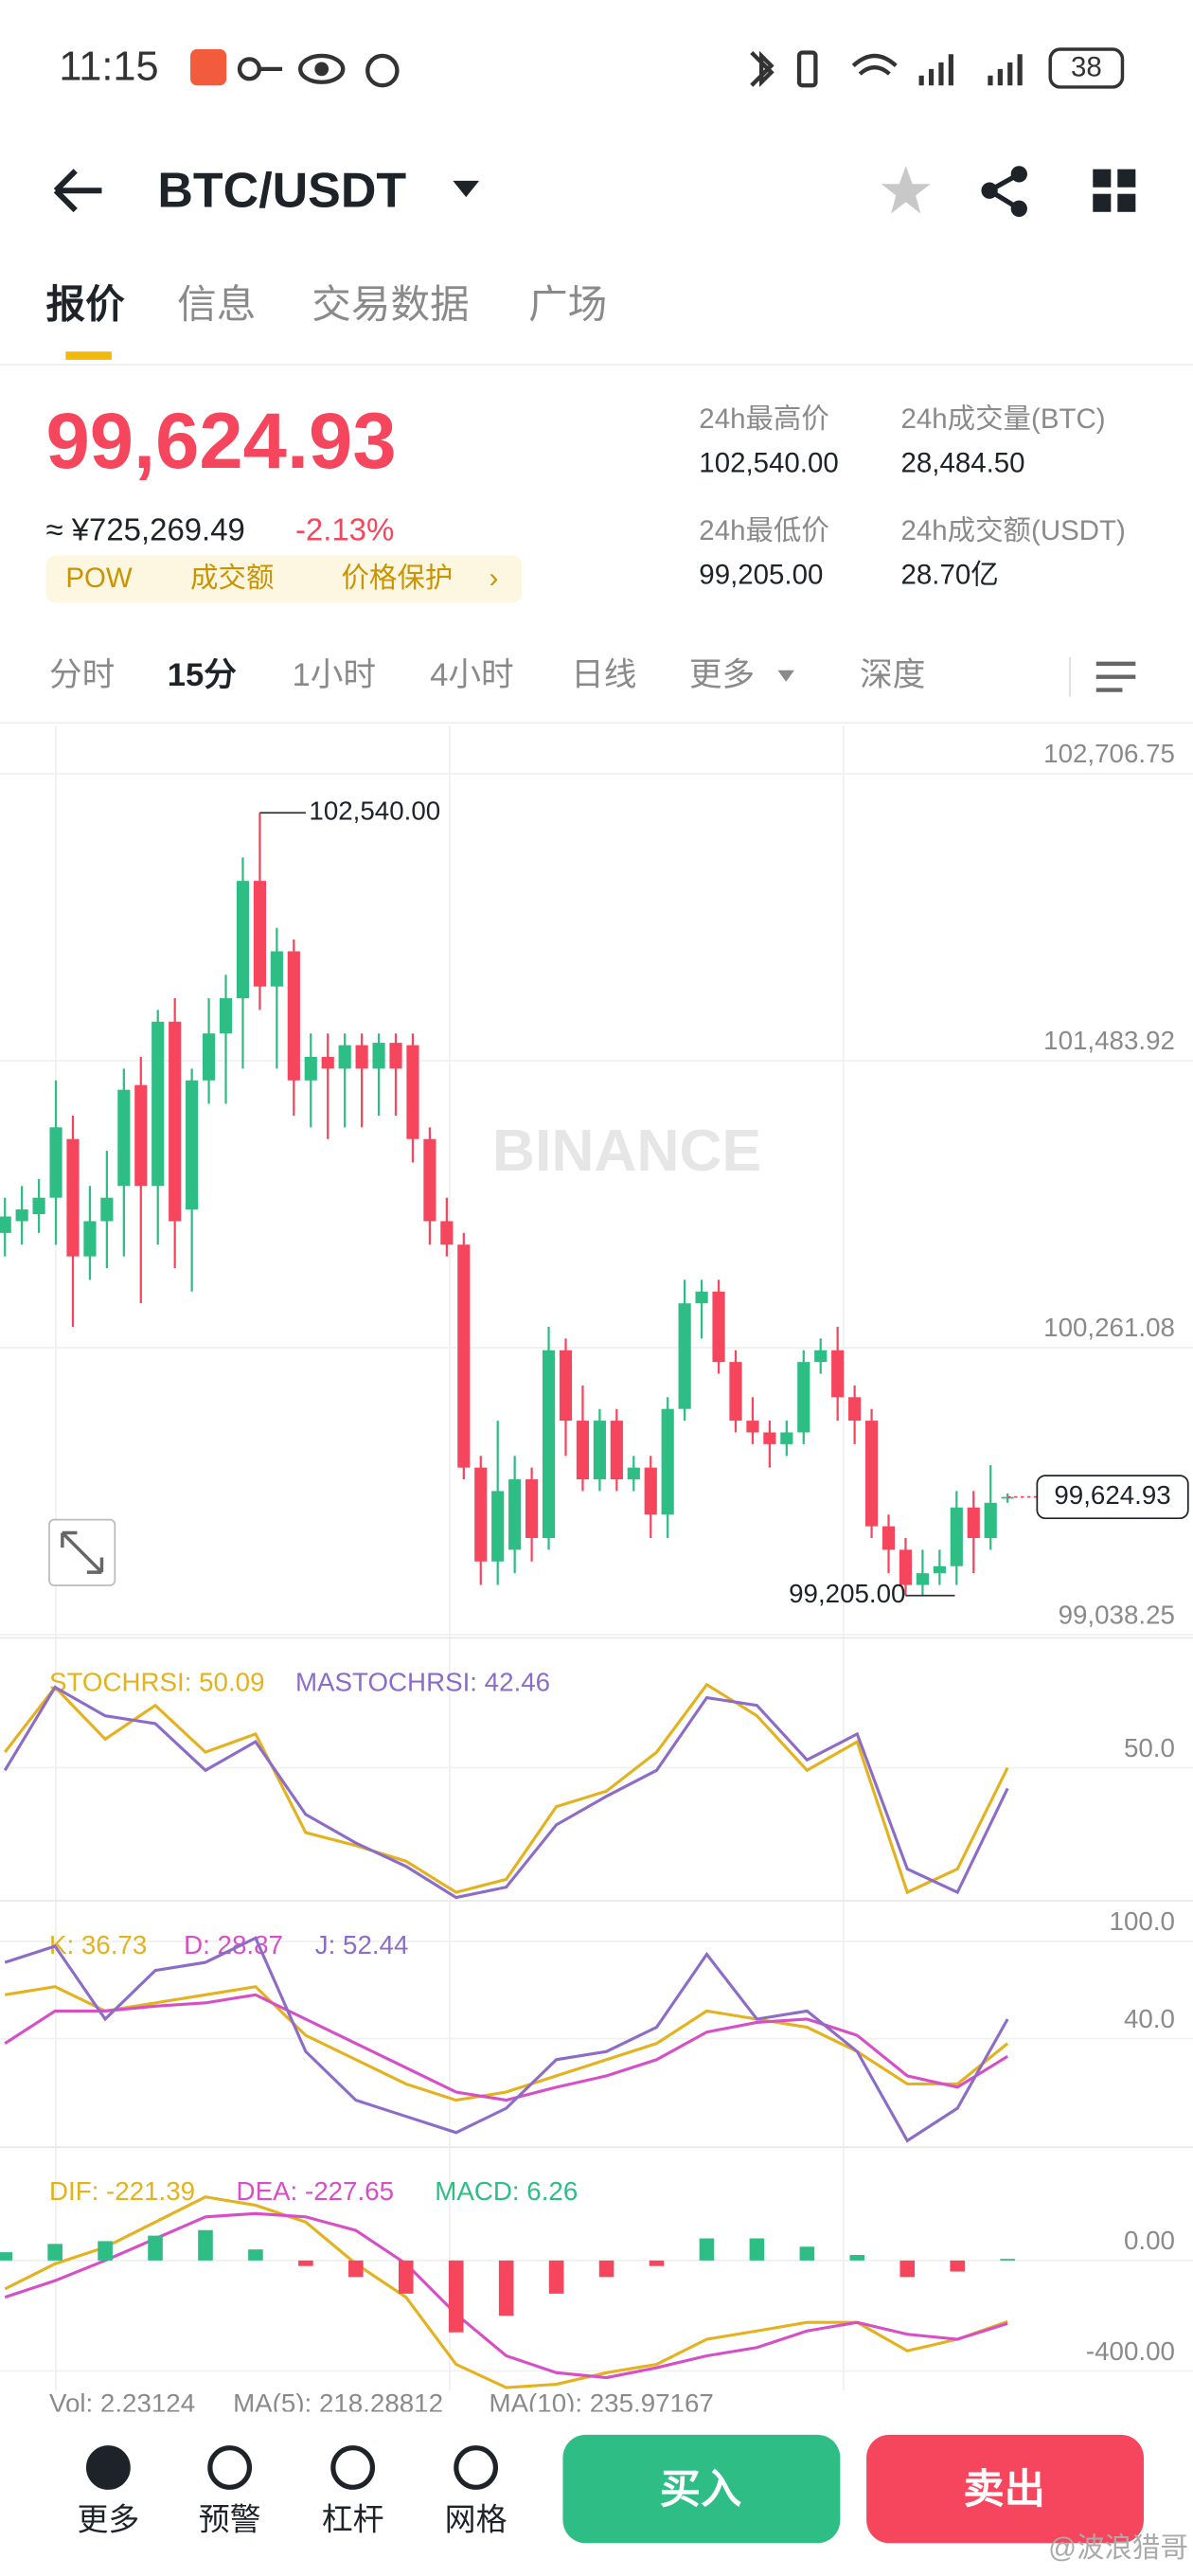 This screenshot has height=2576, width=1193. I want to click on sell-button, so click(1005, 2489).